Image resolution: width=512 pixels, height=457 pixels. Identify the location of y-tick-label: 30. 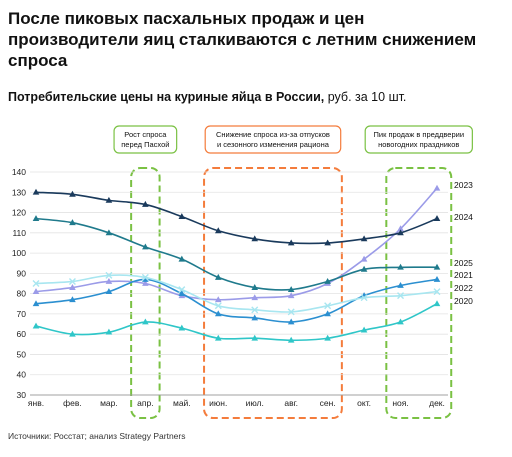
(22, 395).